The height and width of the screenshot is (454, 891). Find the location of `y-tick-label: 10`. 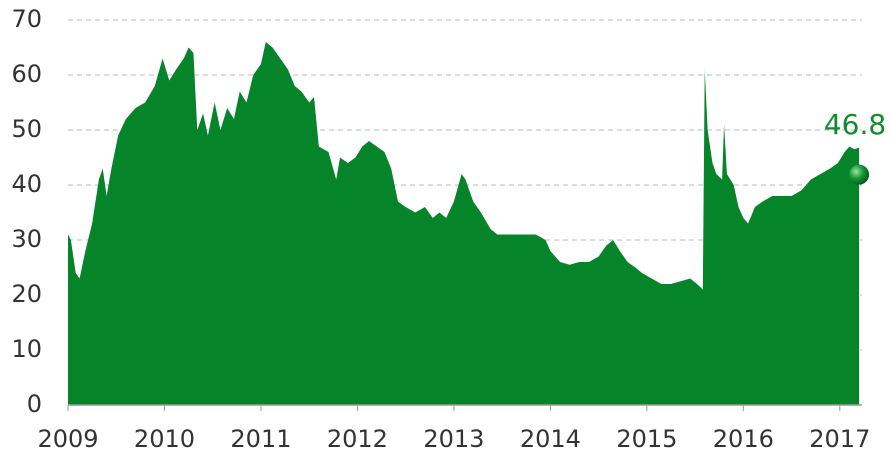

y-tick-label: 10 is located at coordinates (26, 349).